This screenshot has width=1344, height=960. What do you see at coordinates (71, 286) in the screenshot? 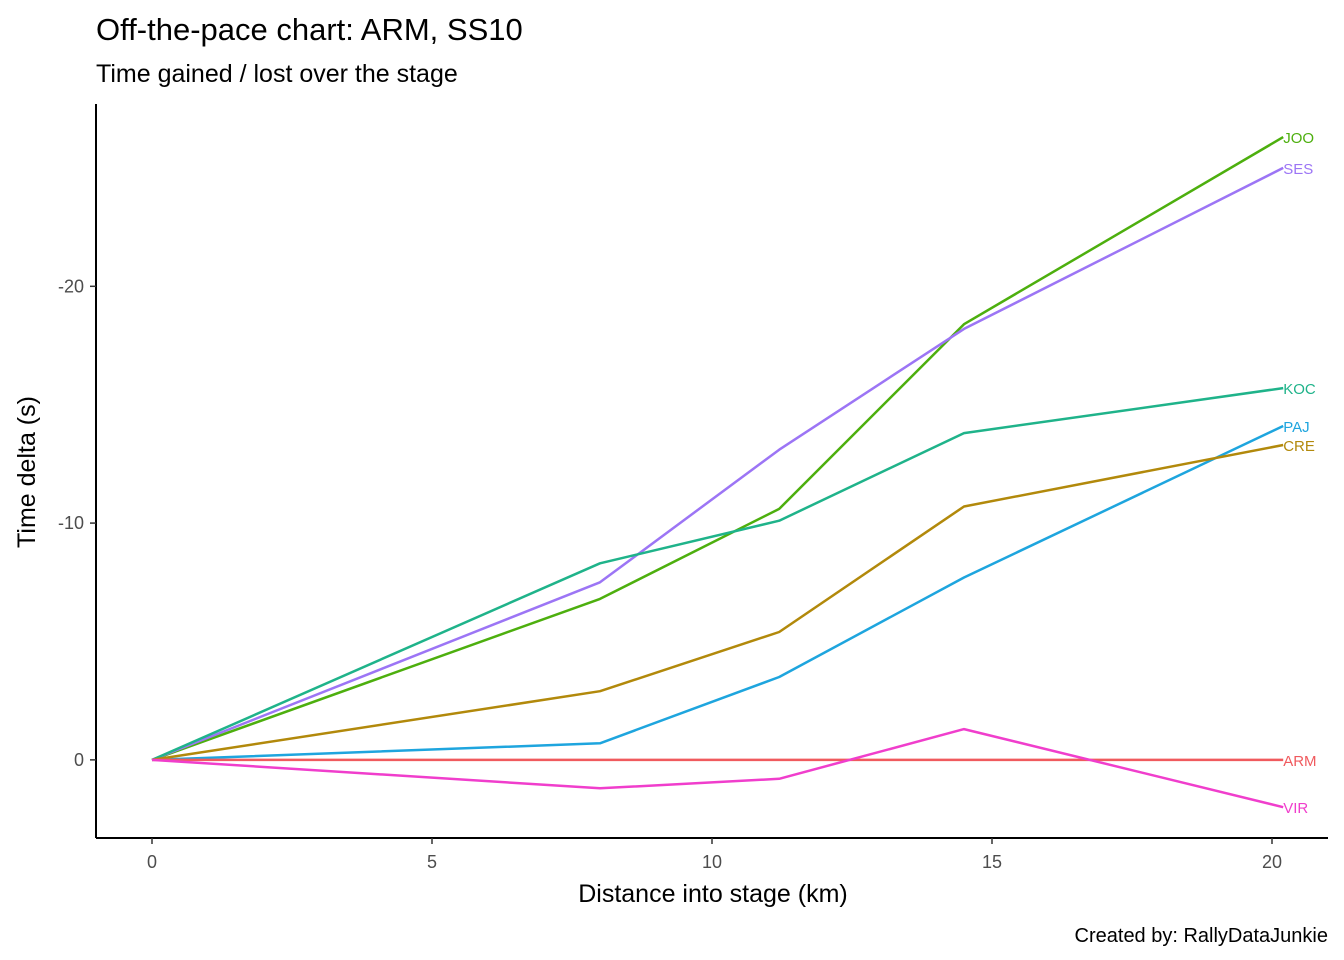
I see `y-tick-label: -20` at bounding box center [71, 286].